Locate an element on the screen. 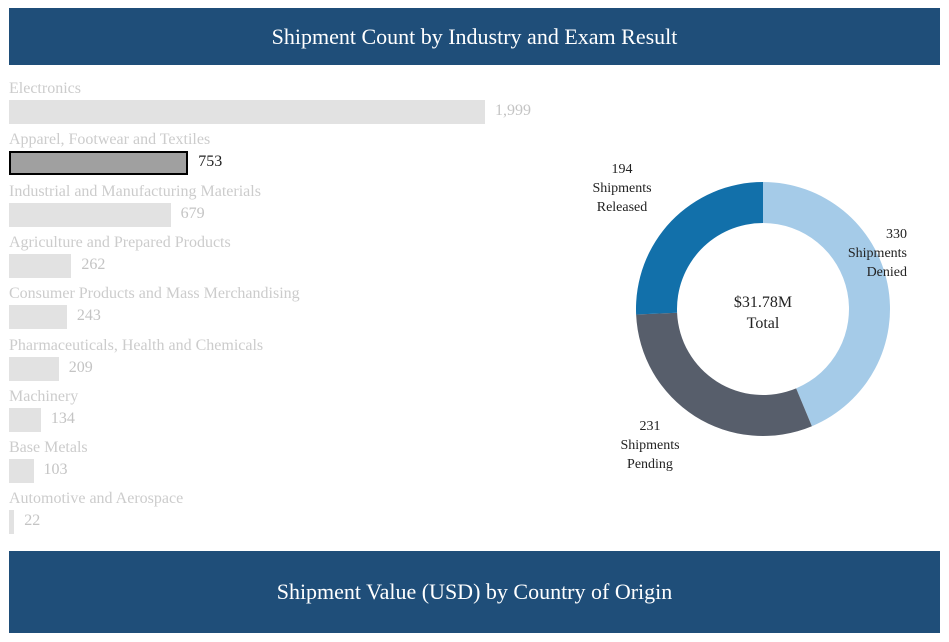 Image resolution: width=949 pixels, height=642 pixels. bar-value-label: 262 is located at coordinates (93, 264).